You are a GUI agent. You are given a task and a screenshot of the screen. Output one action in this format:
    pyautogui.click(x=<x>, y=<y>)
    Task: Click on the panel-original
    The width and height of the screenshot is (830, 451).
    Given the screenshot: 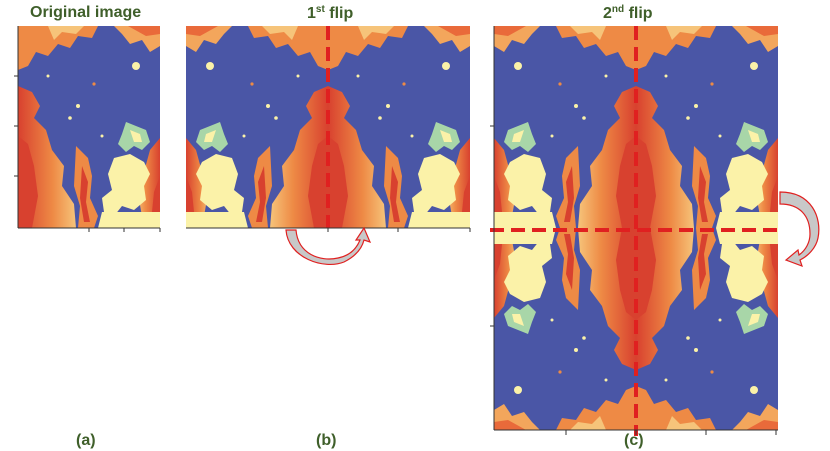 What is the action you would take?
    pyautogui.click(x=87, y=129)
    